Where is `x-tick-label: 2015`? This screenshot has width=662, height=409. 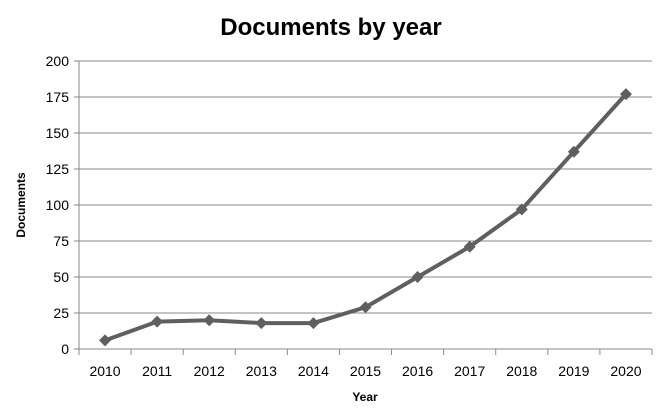
x-tick-label: 2015 is located at coordinates (365, 371).